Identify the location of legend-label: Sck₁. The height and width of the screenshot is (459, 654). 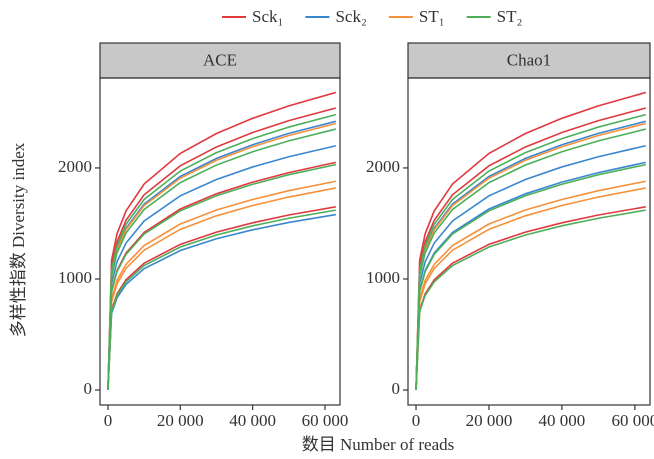
(267, 16).